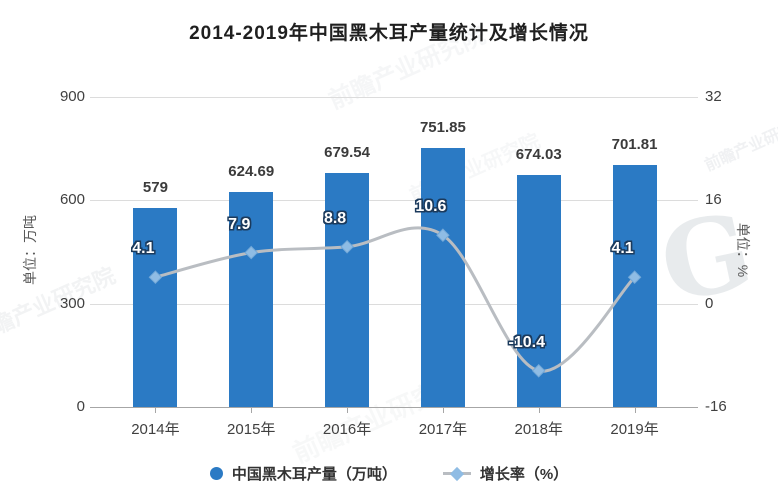 This screenshot has height=502, width=778. What do you see at coordinates (347, 289) in the screenshot?
I see `bar-2016年` at bounding box center [347, 289].